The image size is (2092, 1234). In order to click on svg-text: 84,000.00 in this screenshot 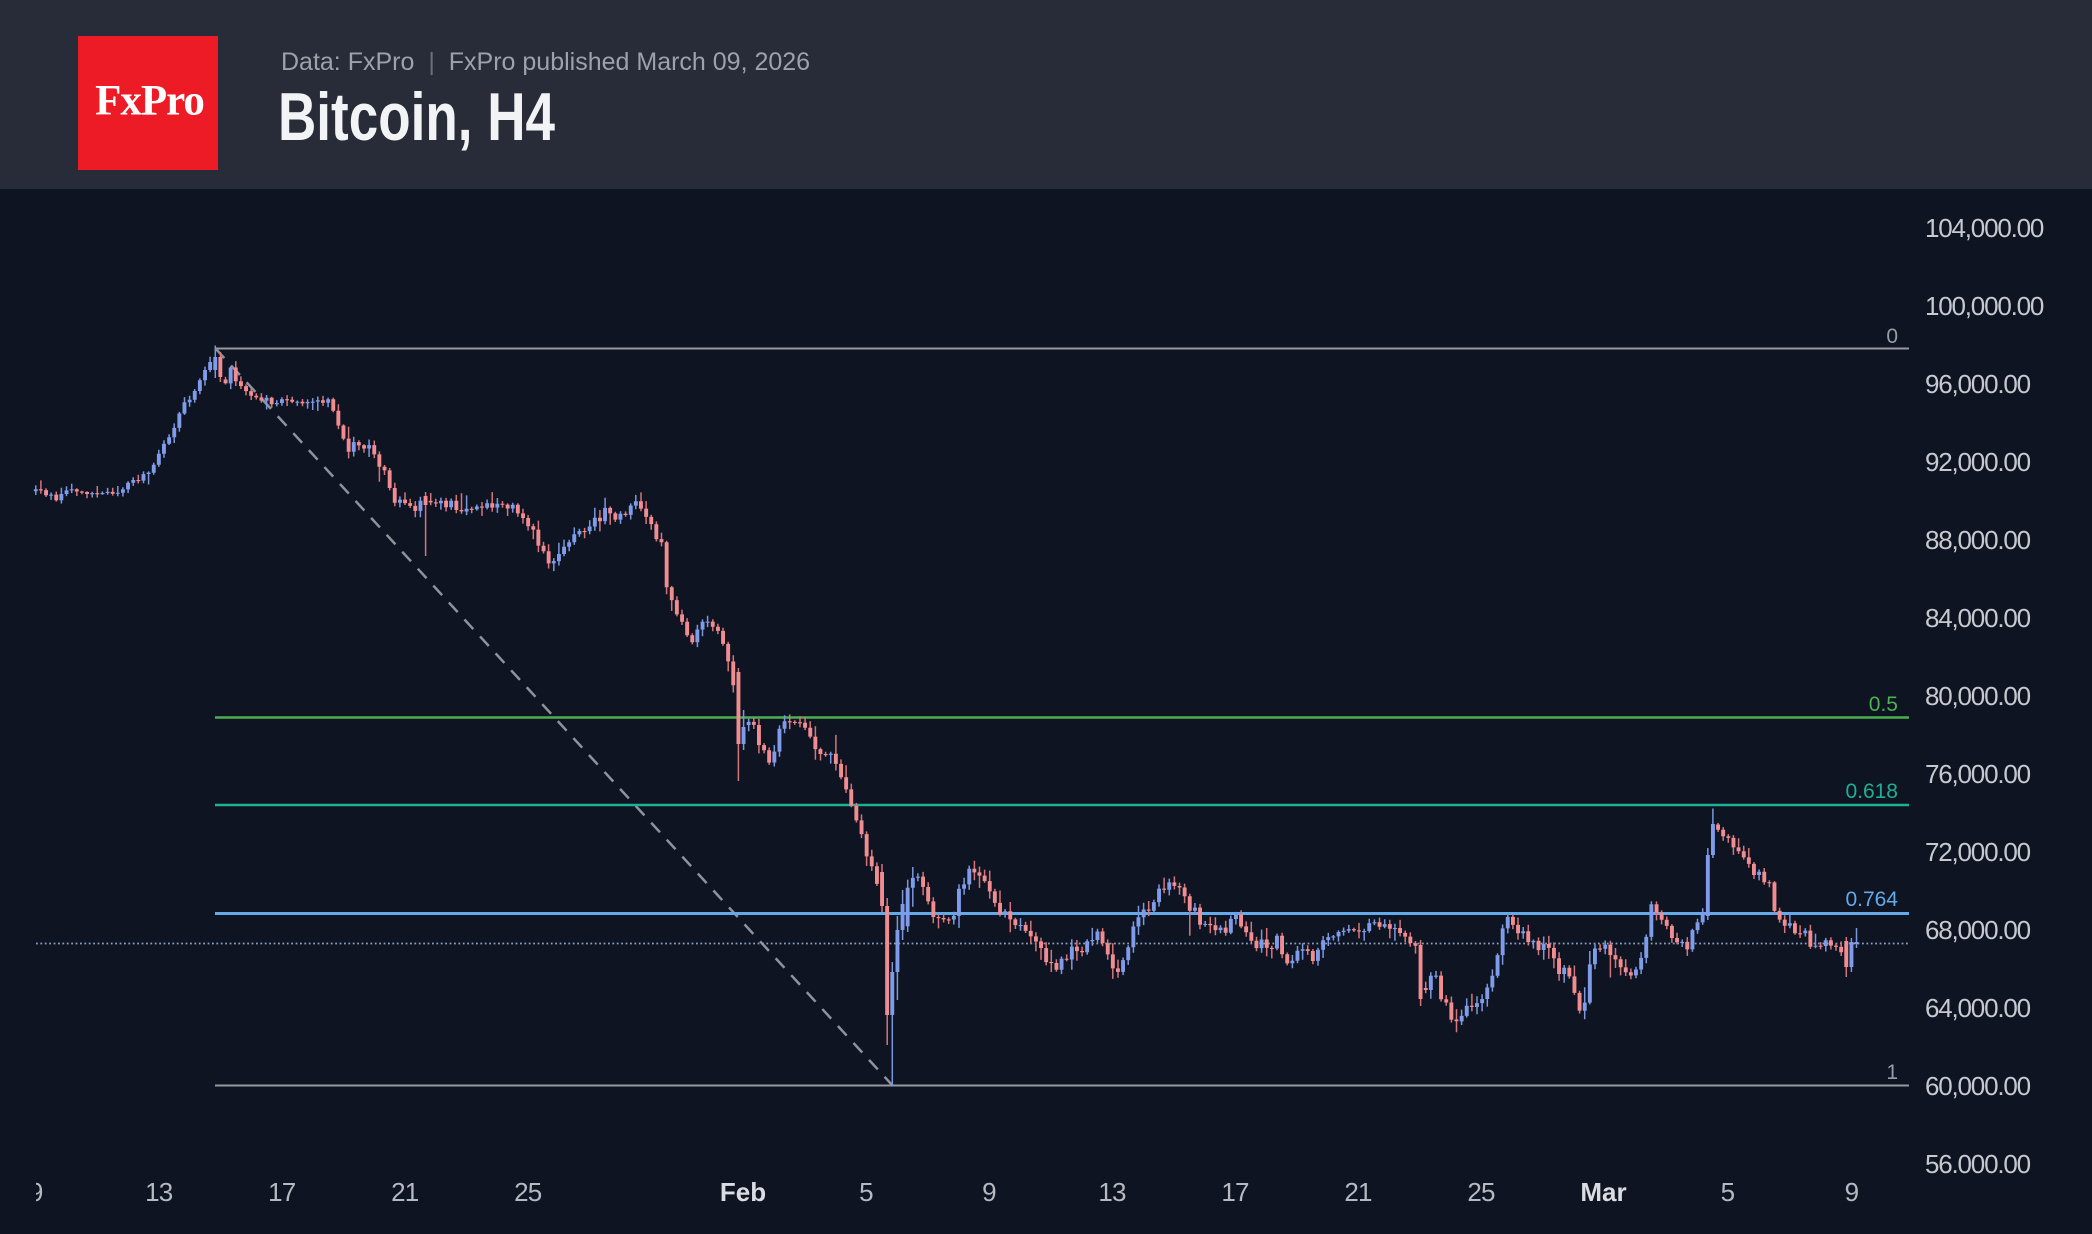, I will do `click(1978, 618)`.